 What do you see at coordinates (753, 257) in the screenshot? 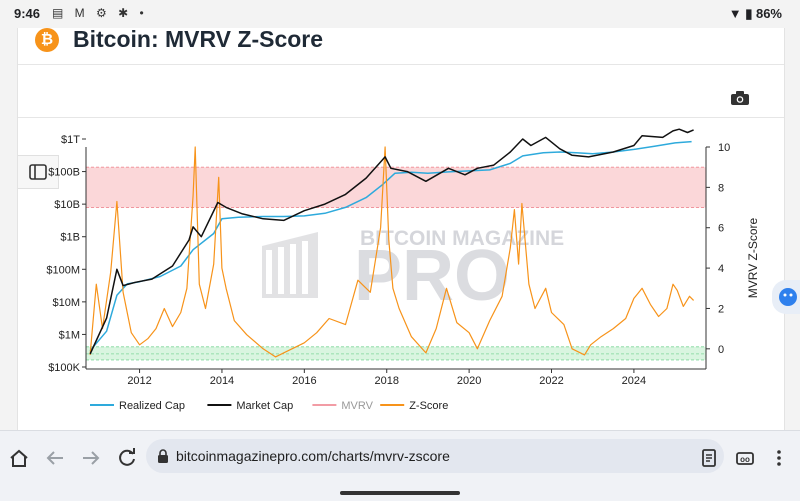
I see `y-right-axis-label: MVRV Z-Score` at bounding box center [753, 257].